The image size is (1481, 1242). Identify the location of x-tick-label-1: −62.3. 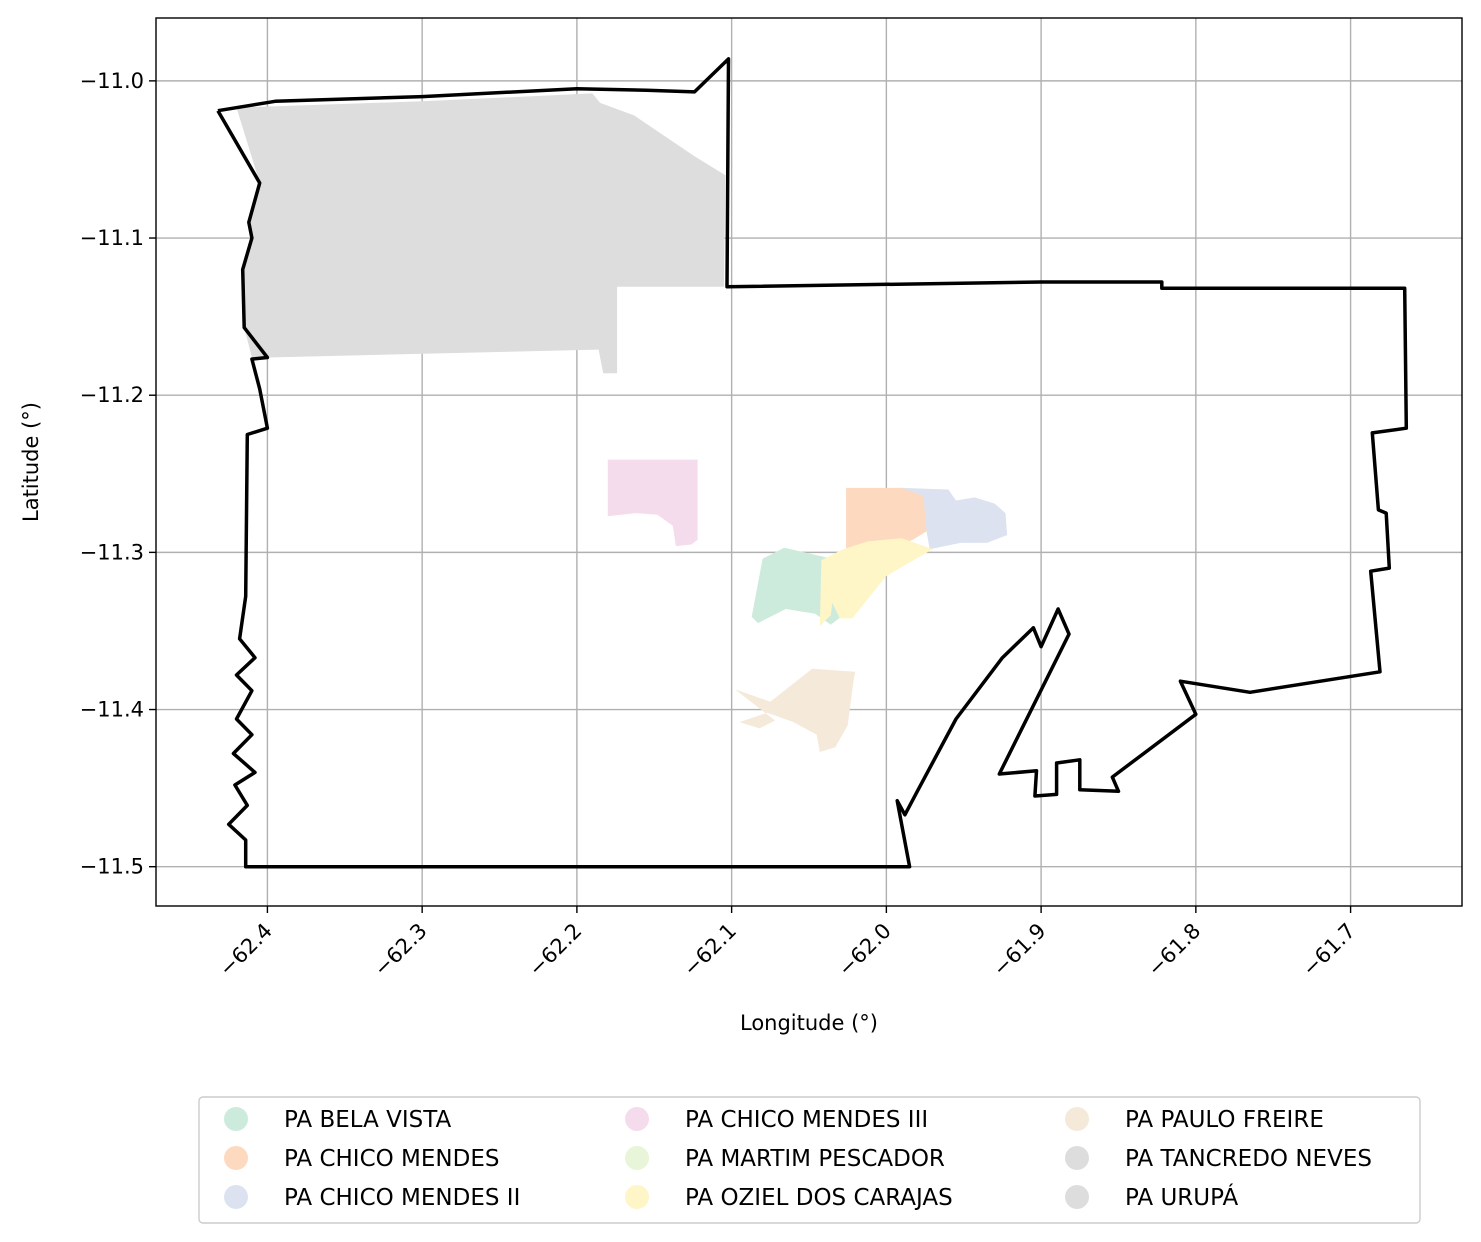
(400, 950).